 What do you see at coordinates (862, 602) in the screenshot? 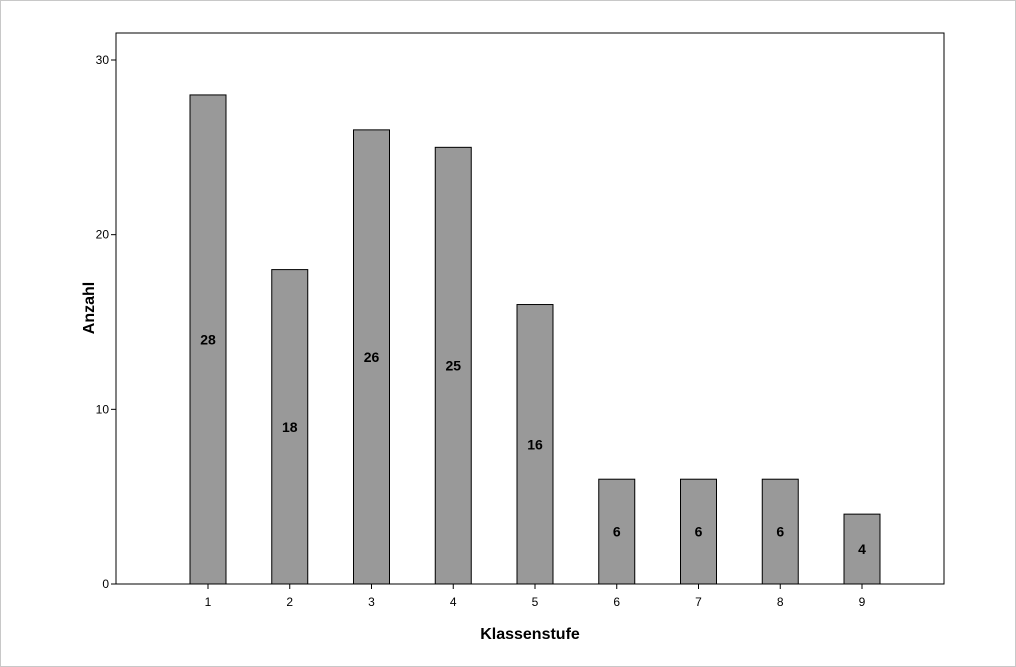
I see `x-tick-label: 9` at bounding box center [862, 602].